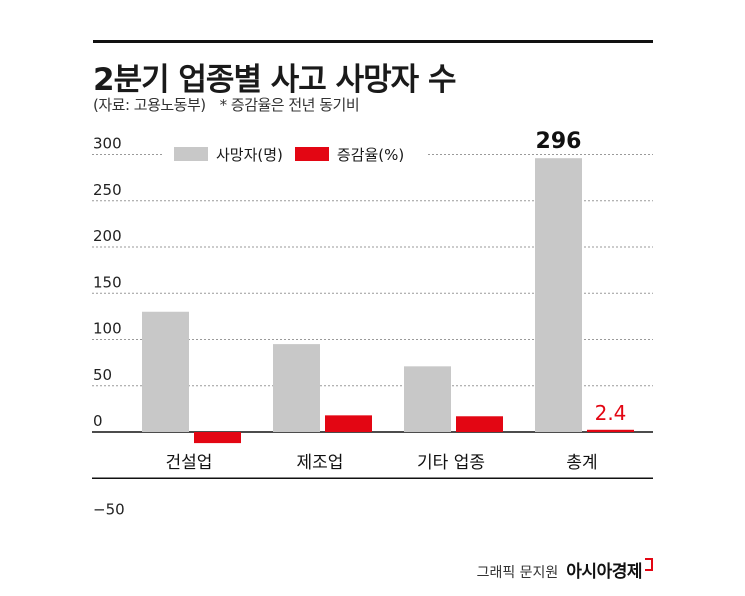 The image size is (745, 596). I want to click on y-tick-label-250: 250, so click(107, 190).